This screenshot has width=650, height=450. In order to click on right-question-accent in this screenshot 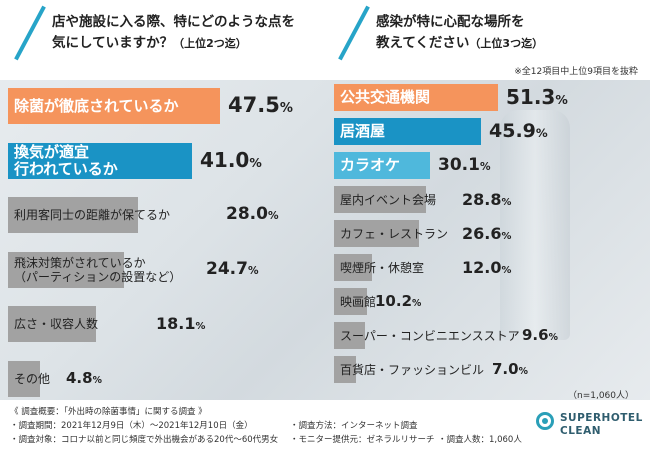, I will do `click(354, 33)`.